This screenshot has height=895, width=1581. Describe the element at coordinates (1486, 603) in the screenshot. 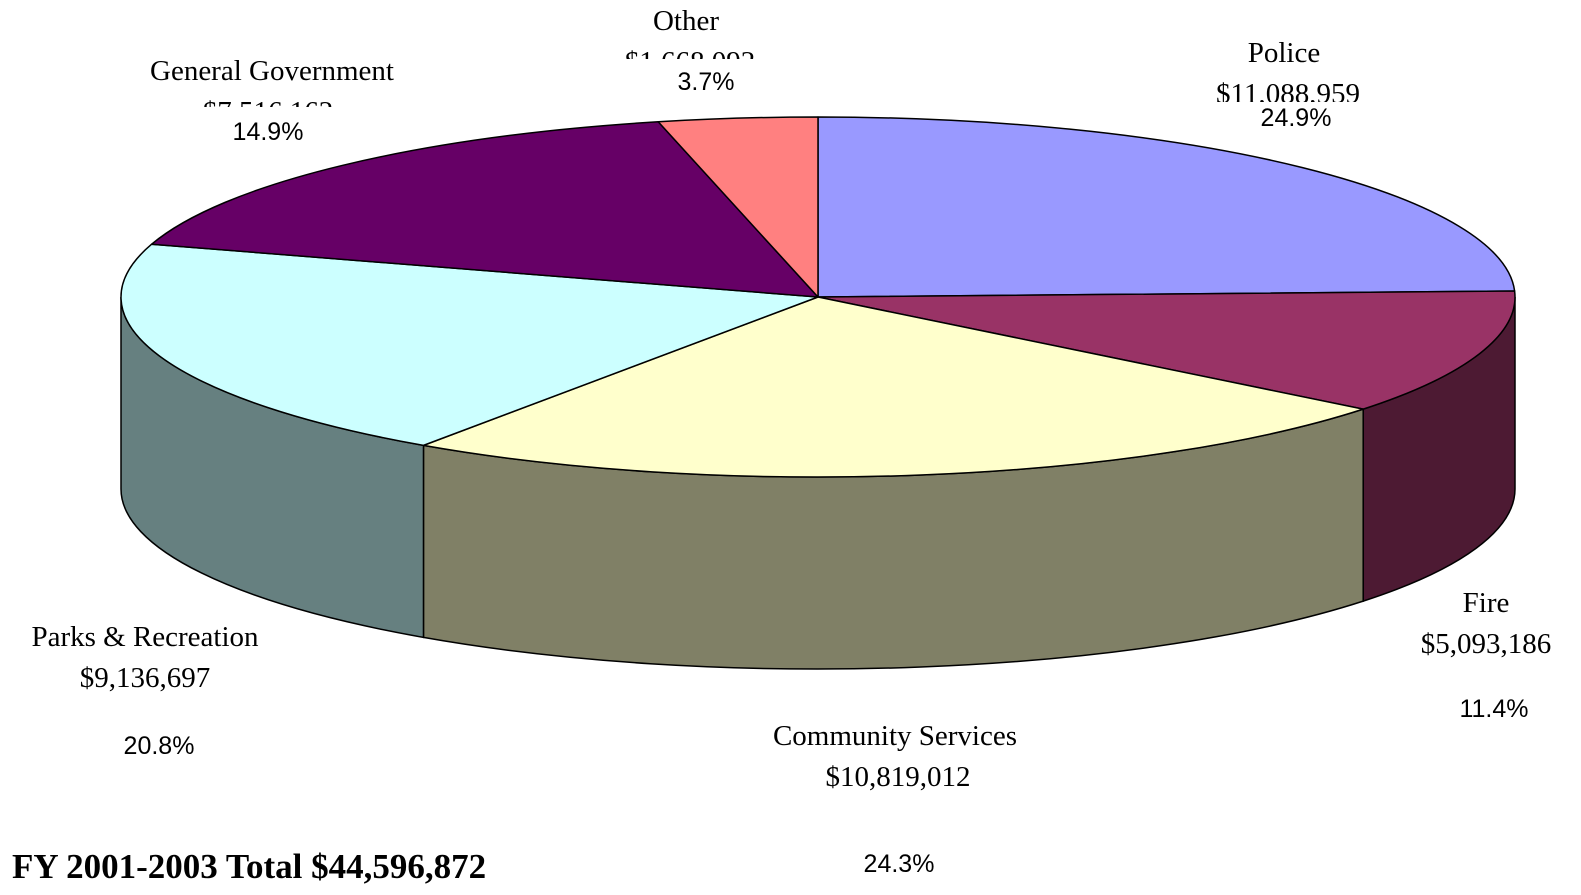

I see `label-fire-name: Fire` at that location.